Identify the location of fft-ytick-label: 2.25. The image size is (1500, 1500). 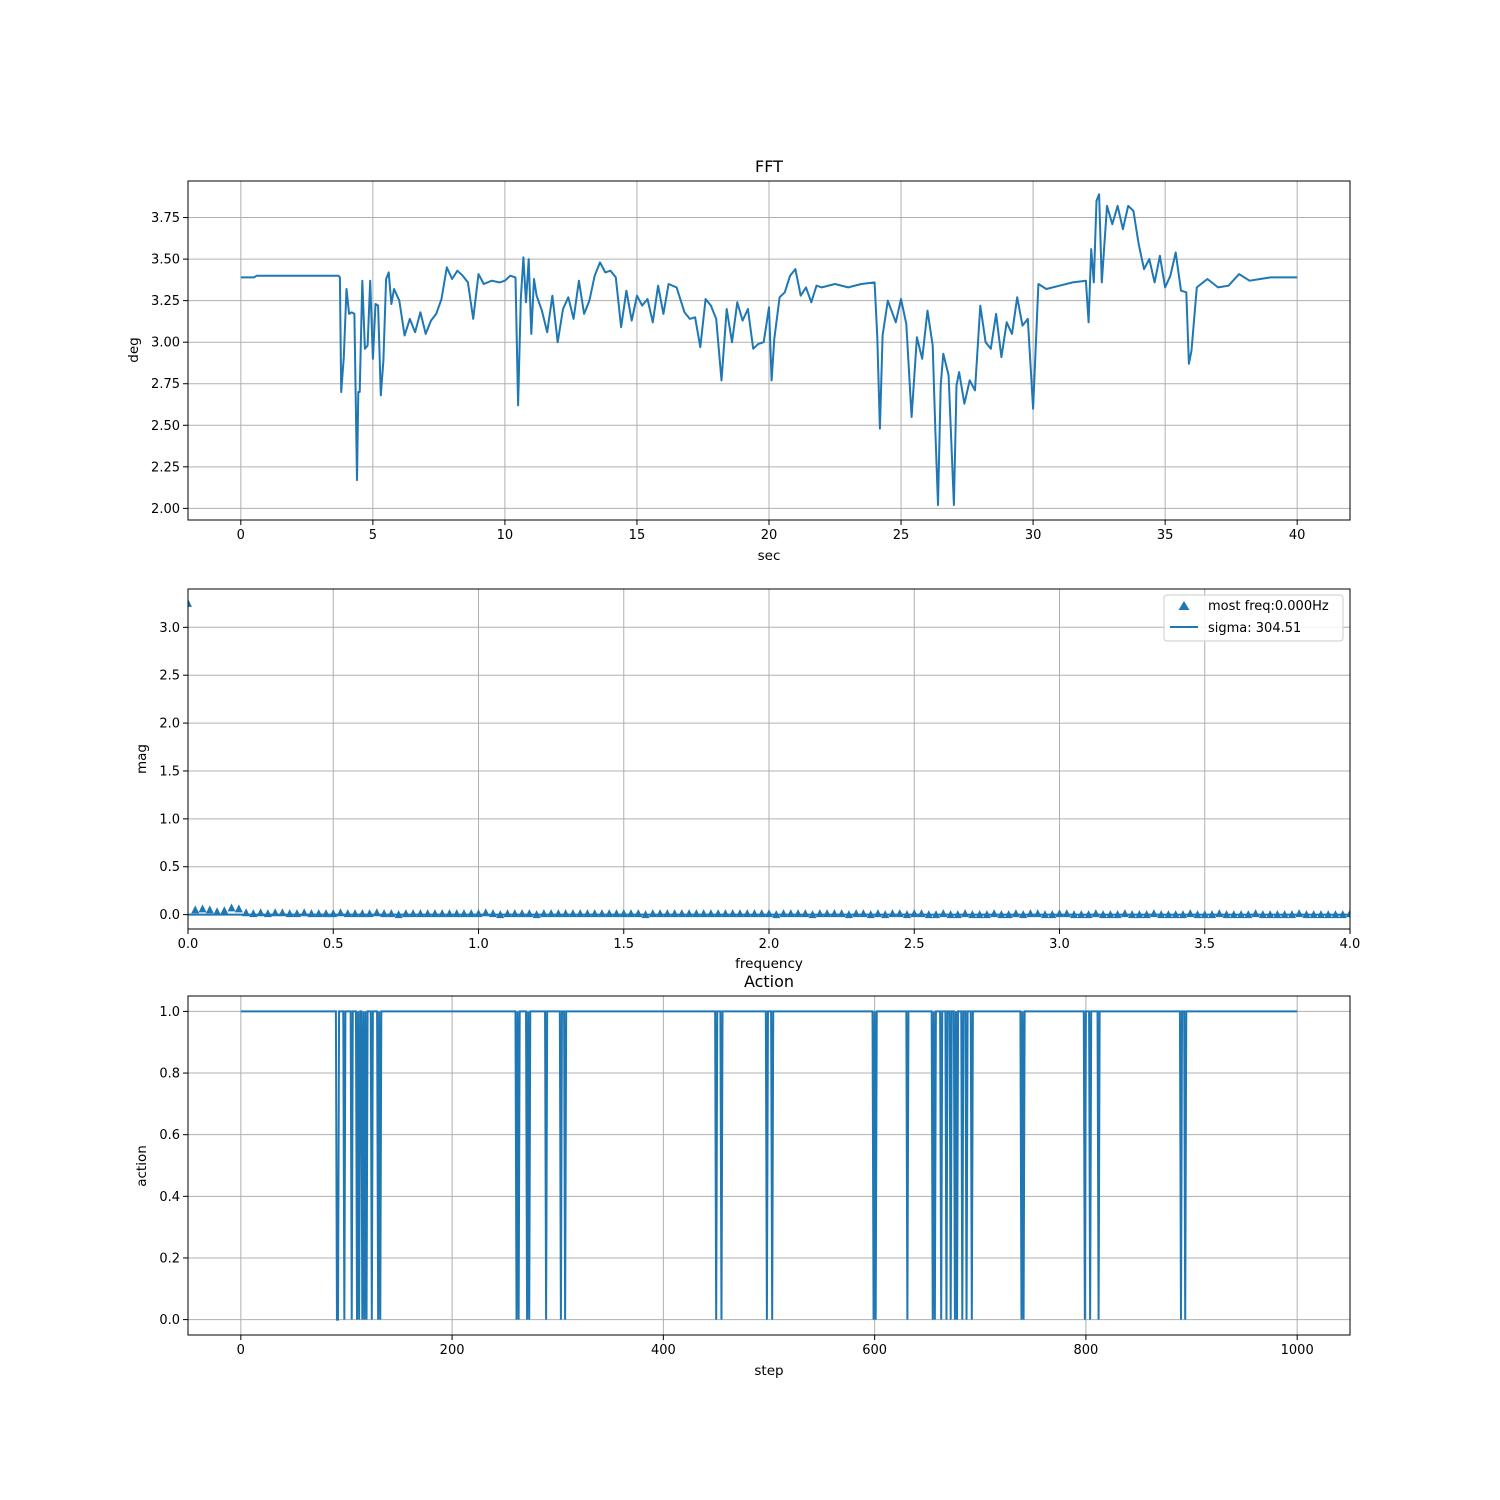
(165, 467).